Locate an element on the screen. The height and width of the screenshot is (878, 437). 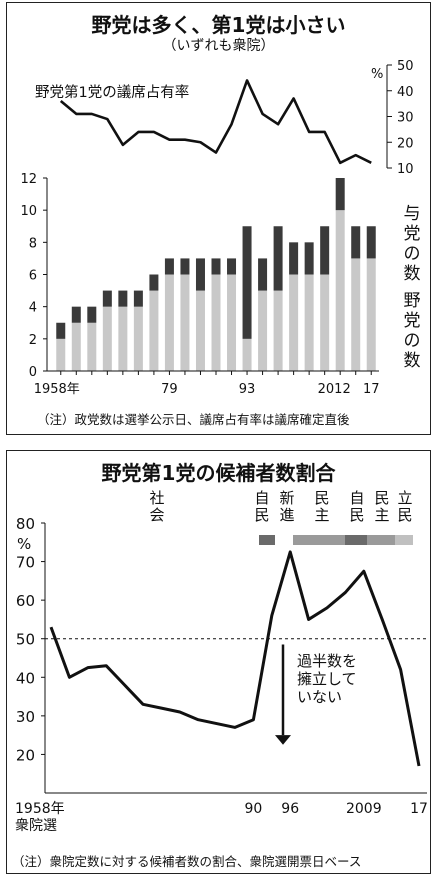
y-tick-label: 0 is located at coordinates (33, 372).